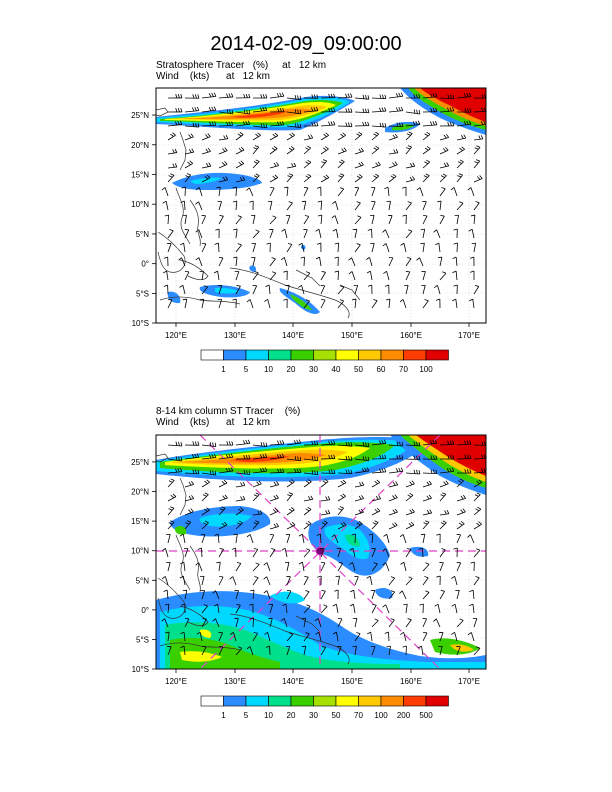 This screenshot has height=792, width=612. I want to click on colorbar-label: 70, so click(403, 369).